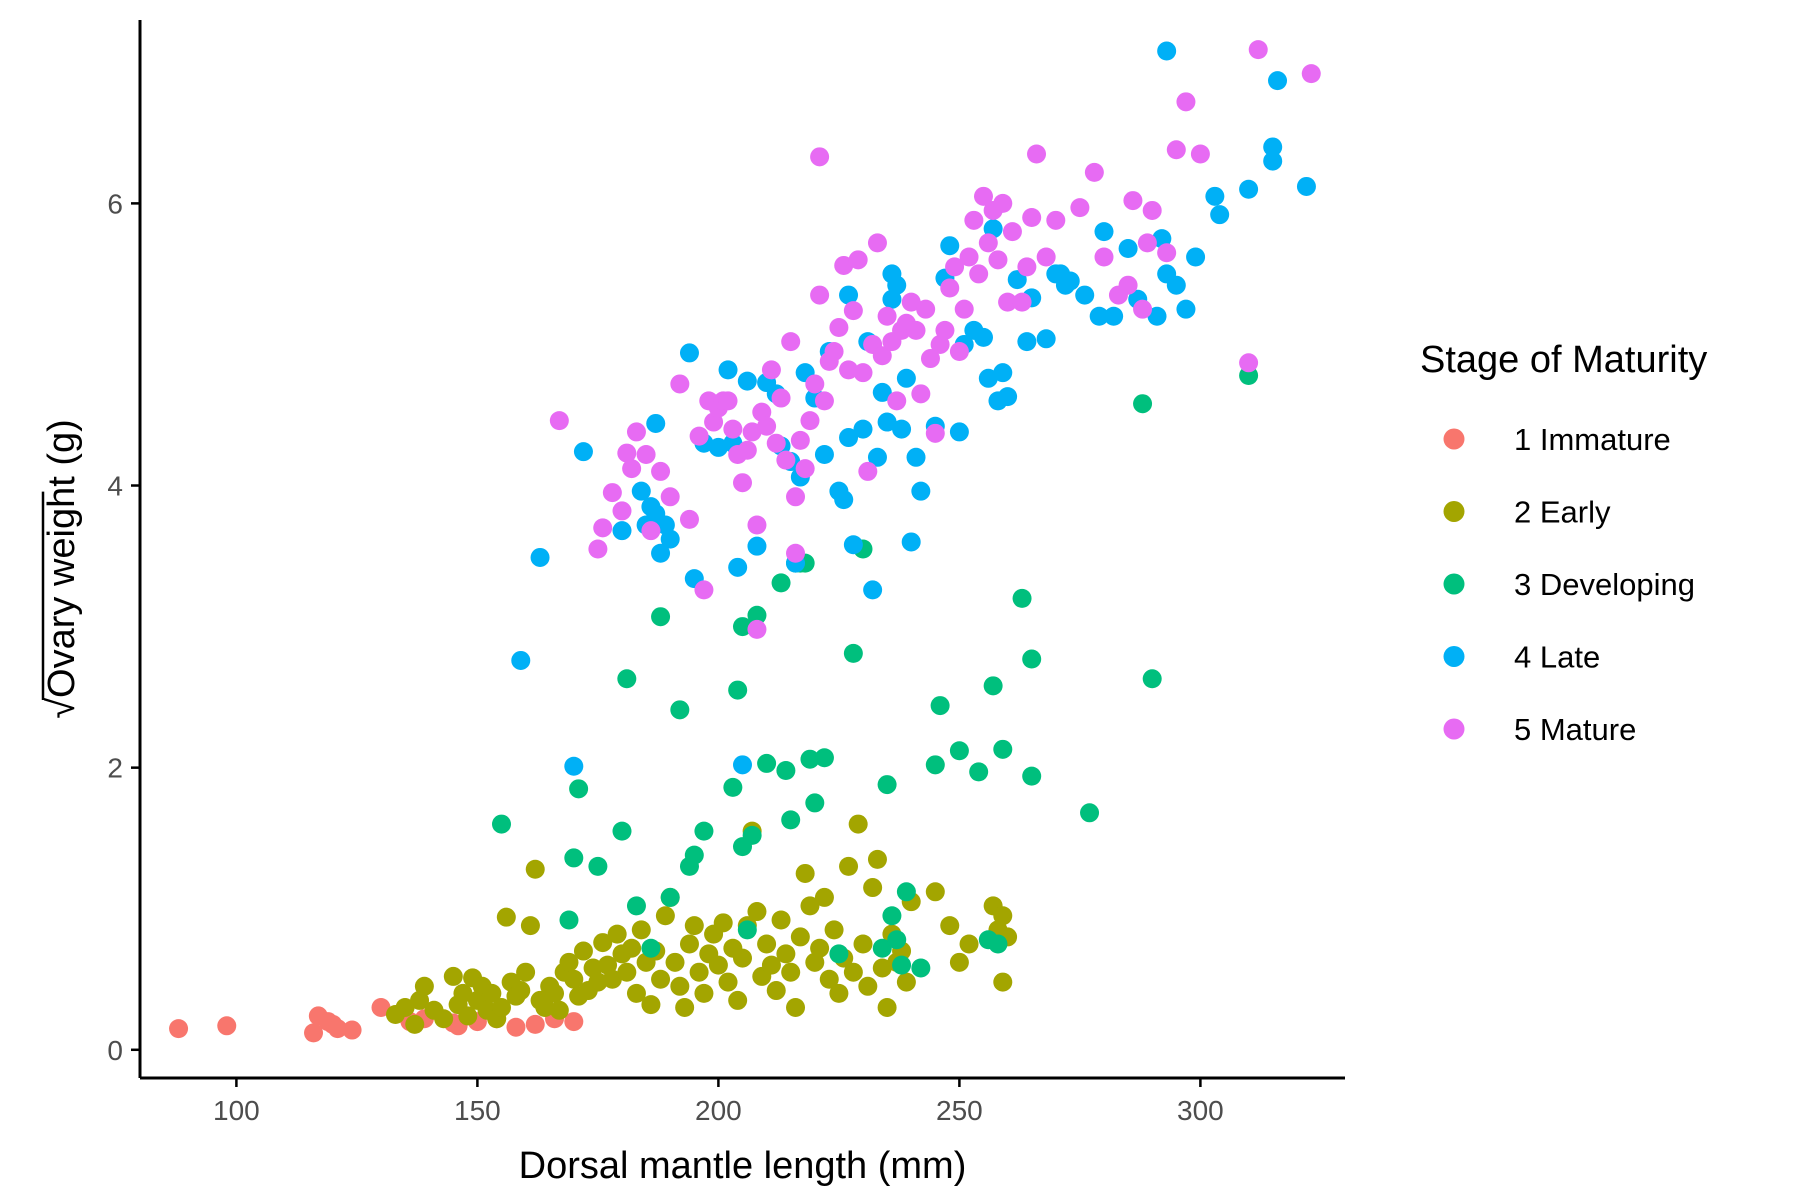 The image size is (1800, 1200). Describe the element at coordinates (743, 1166) in the screenshot. I see `x-axis-title: Dorsal mantle length (mm)` at that location.